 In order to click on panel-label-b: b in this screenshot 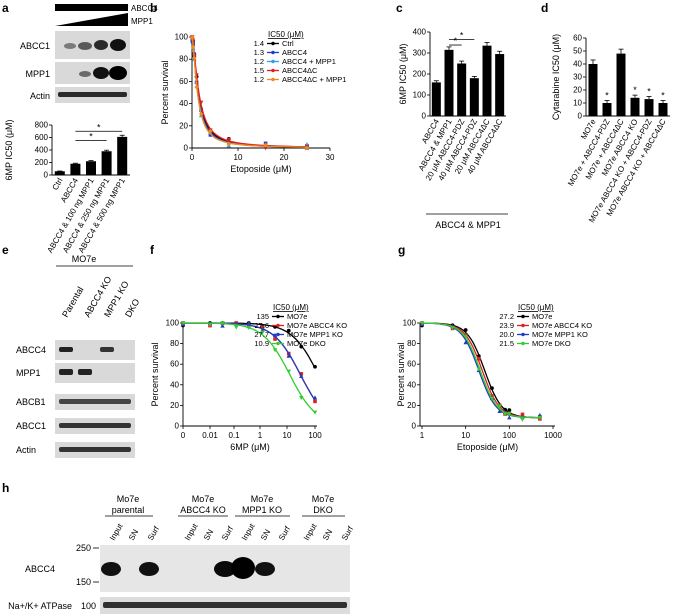, I will do `click(153, 8)`.